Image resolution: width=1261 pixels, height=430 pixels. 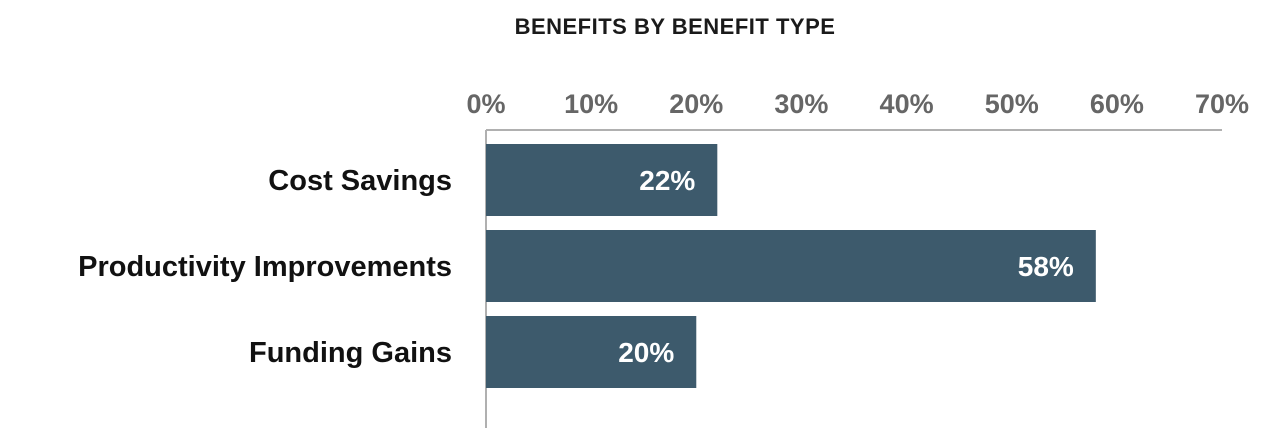 What do you see at coordinates (350, 353) in the screenshot?
I see `category-label: Funding Gains` at bounding box center [350, 353].